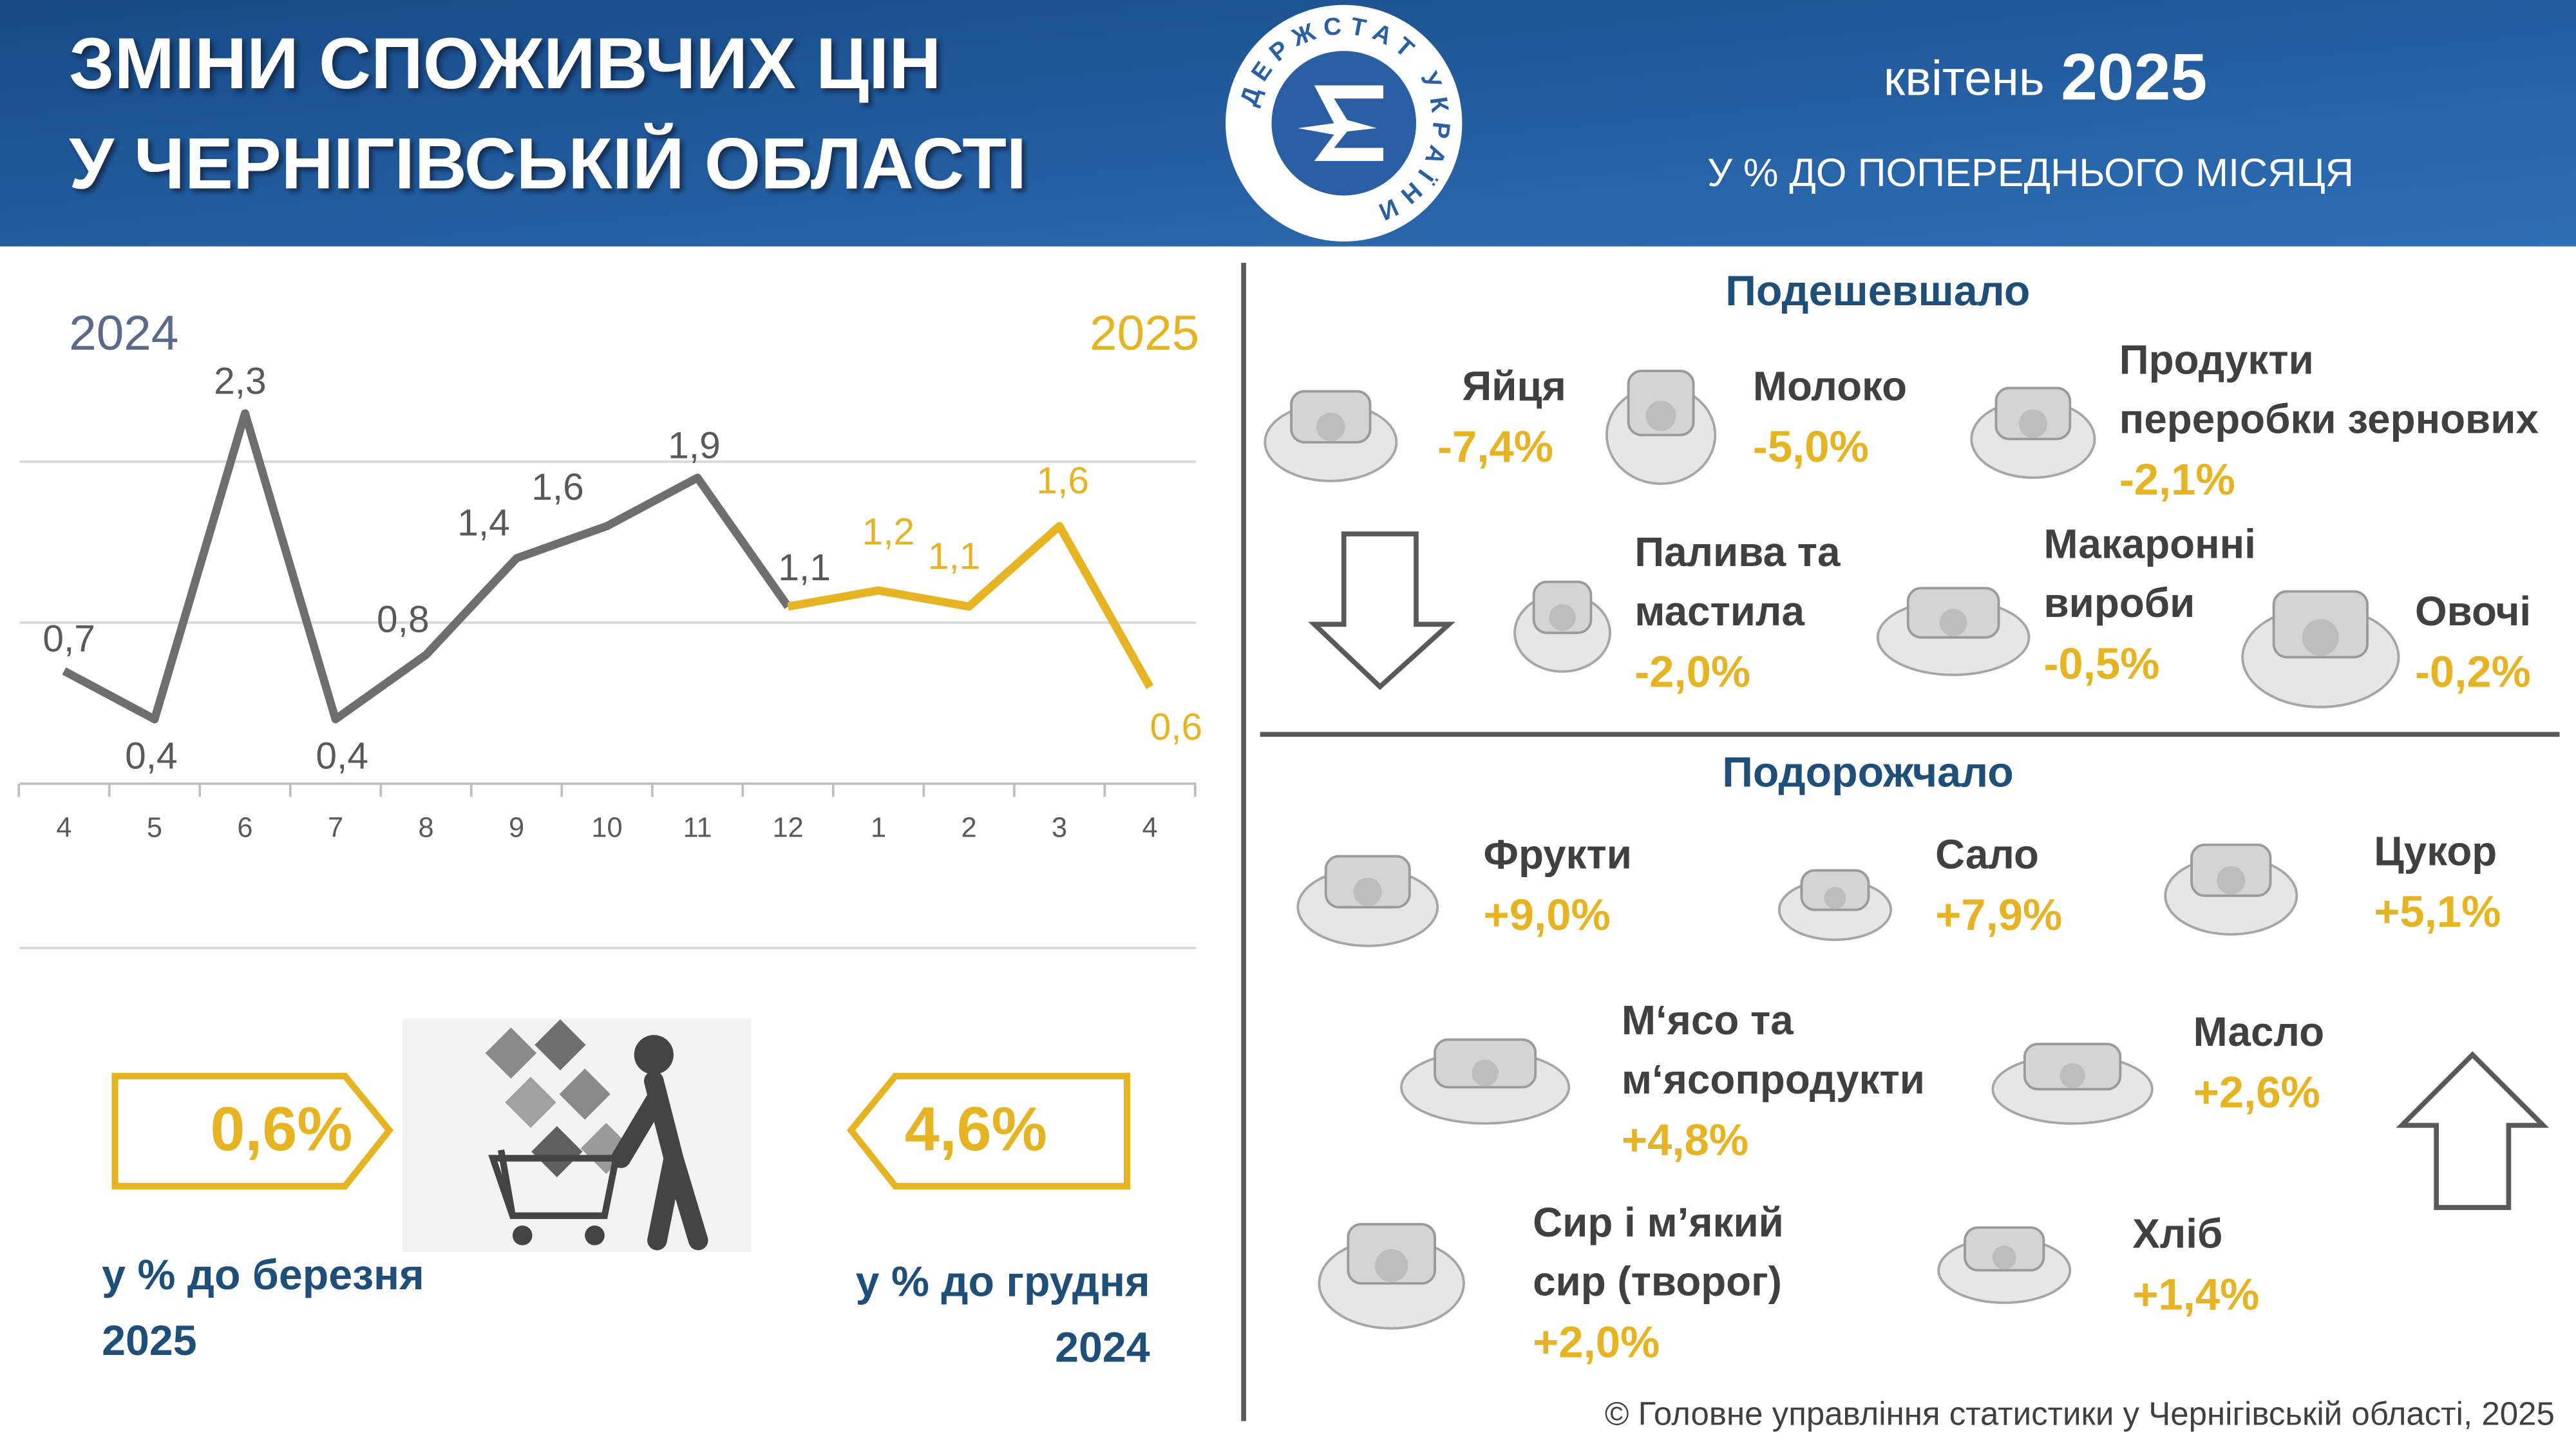  What do you see at coordinates (1878, 291) in the screenshot?
I see `panel-heading: Подешевшало` at bounding box center [1878, 291].